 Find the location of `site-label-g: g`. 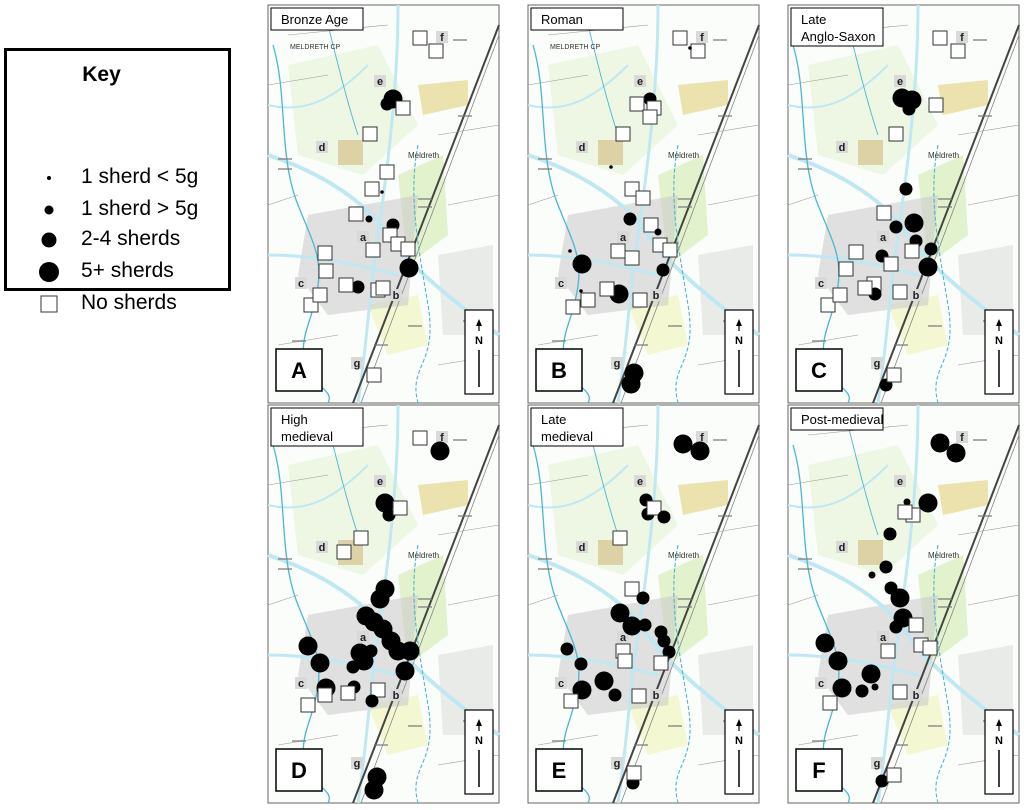

site-label-g: g is located at coordinates (617, 764).